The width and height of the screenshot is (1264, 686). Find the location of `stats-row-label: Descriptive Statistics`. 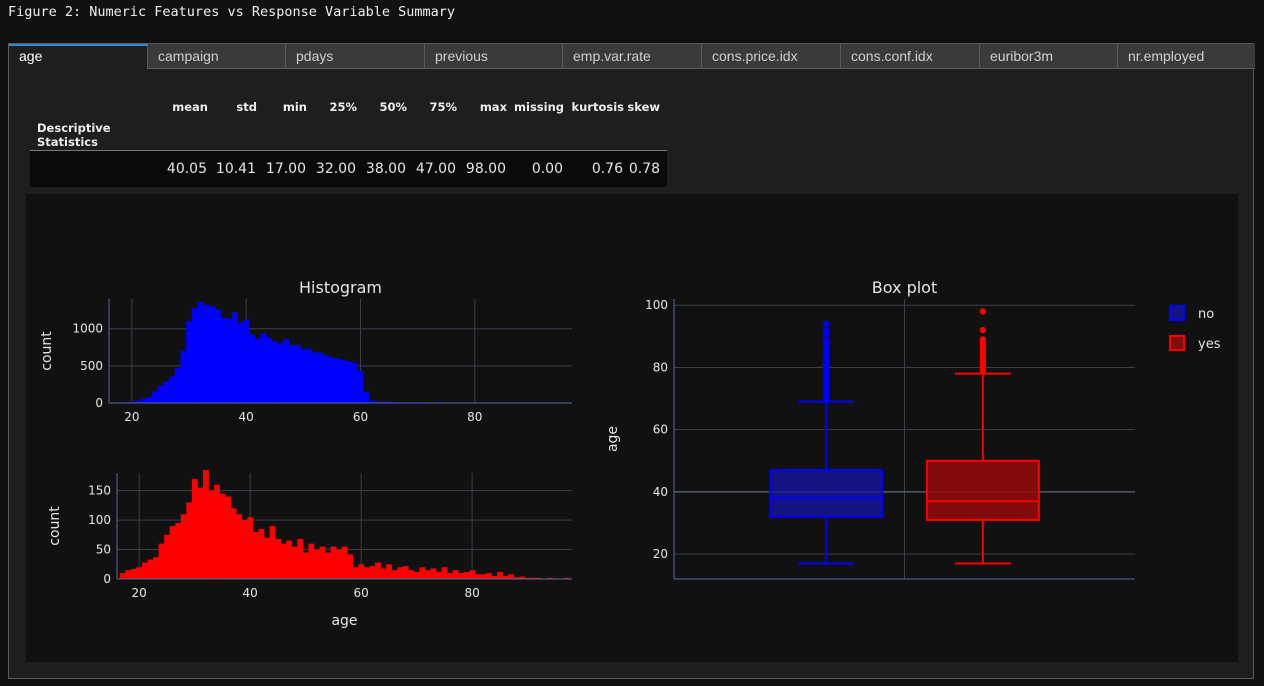

stats-row-label: Descriptive Statistics is located at coordinates (74, 135).